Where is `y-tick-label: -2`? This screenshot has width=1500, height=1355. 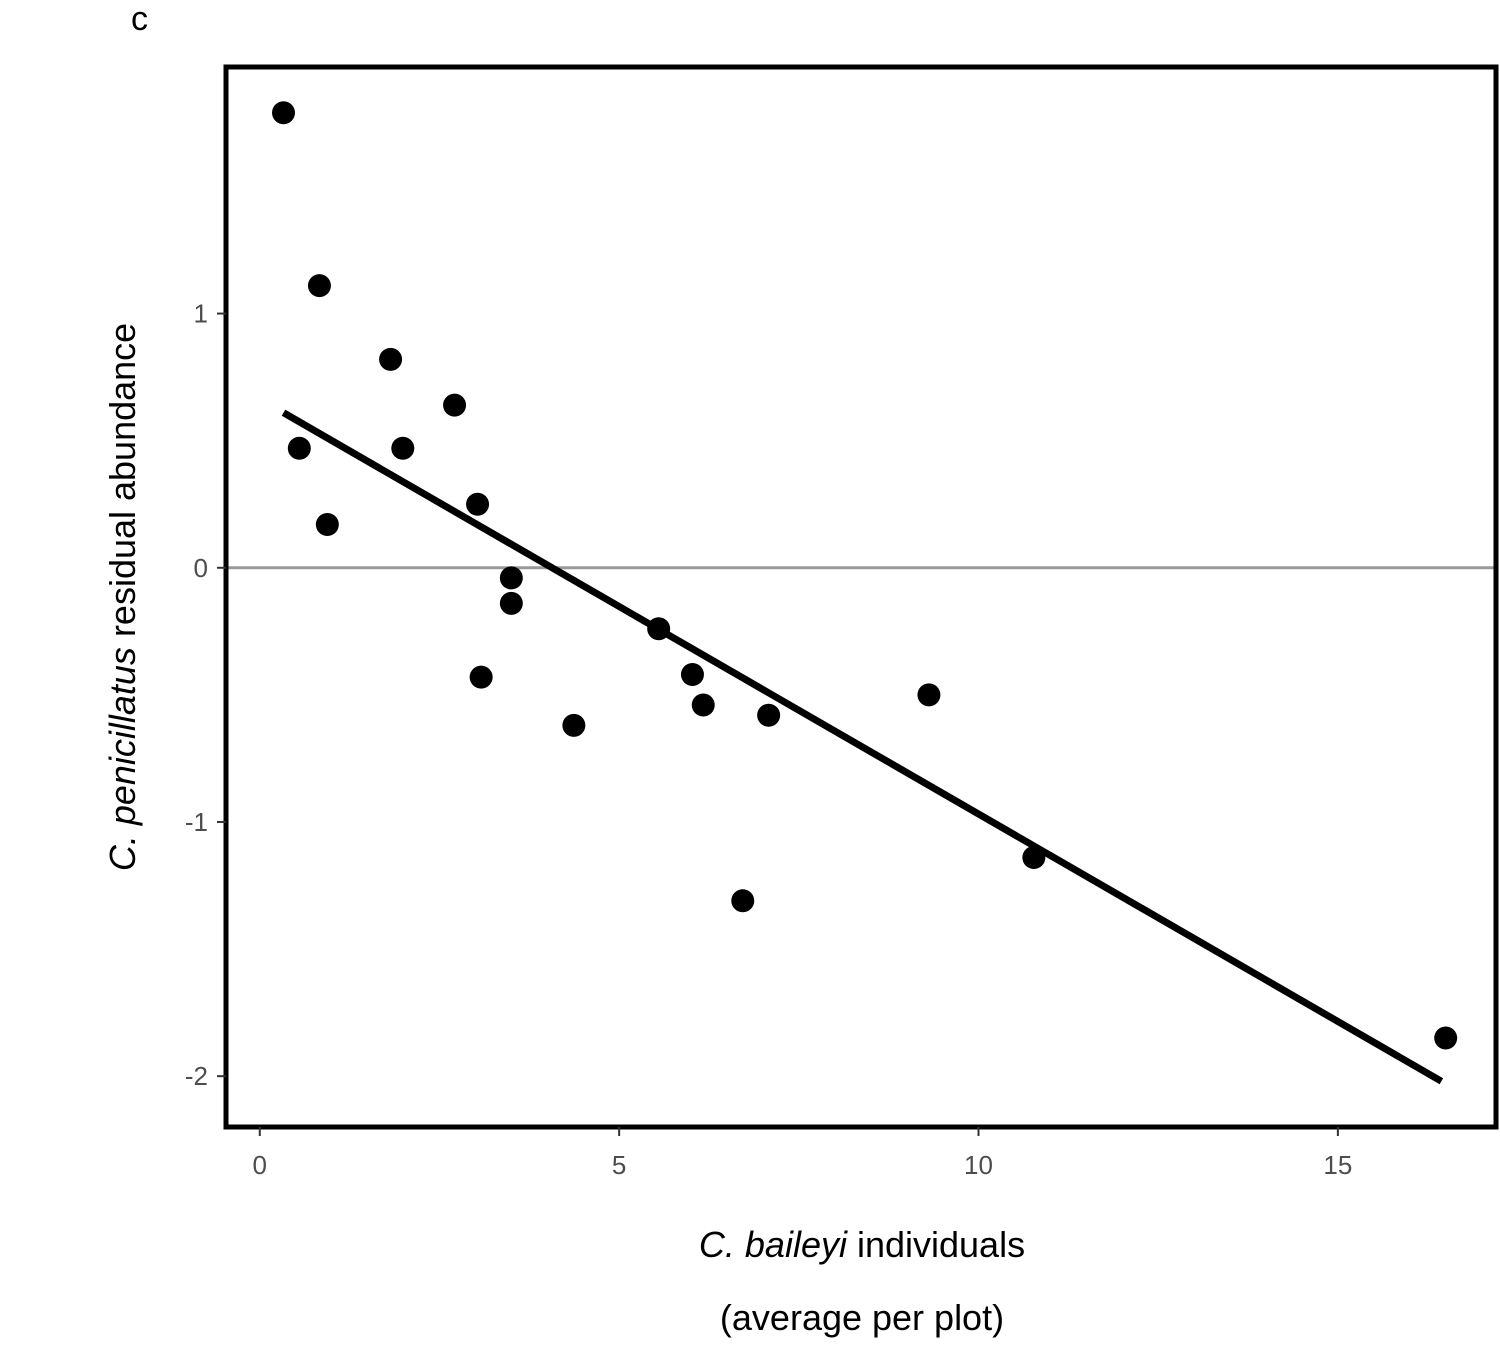 y-tick-label: -2 is located at coordinates (196, 1076).